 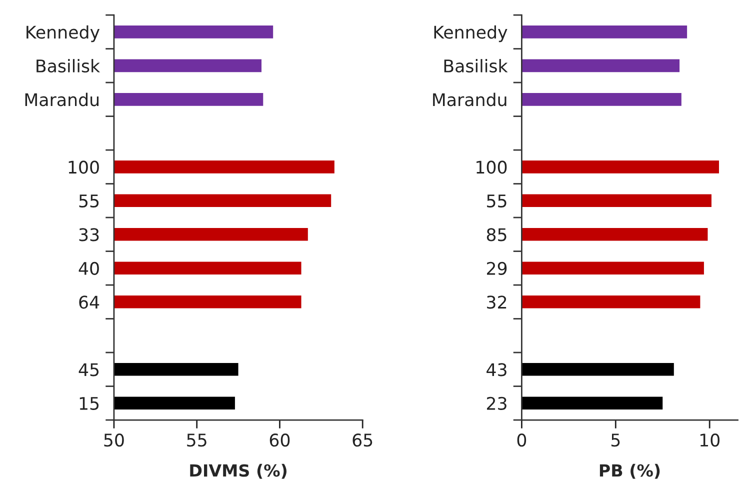 I want to click on x-axis-title: PB (%), so click(x=630, y=471).